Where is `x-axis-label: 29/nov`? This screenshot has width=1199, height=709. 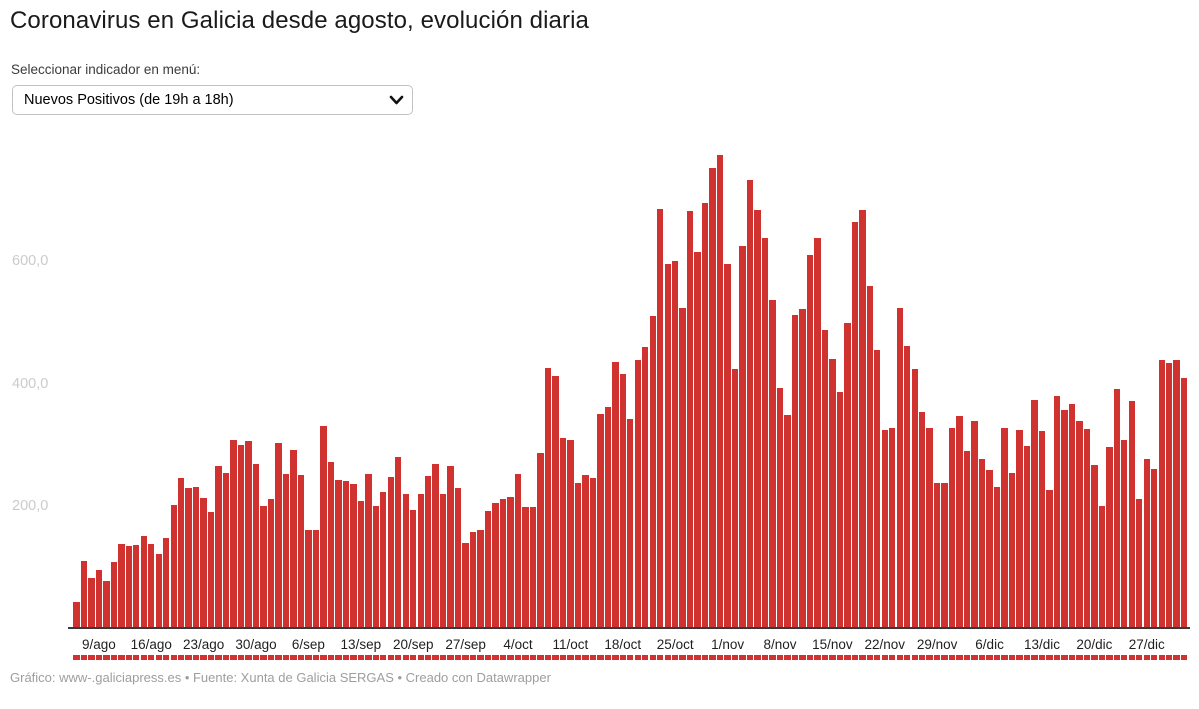 x-axis-label: 29/nov is located at coordinates (937, 644).